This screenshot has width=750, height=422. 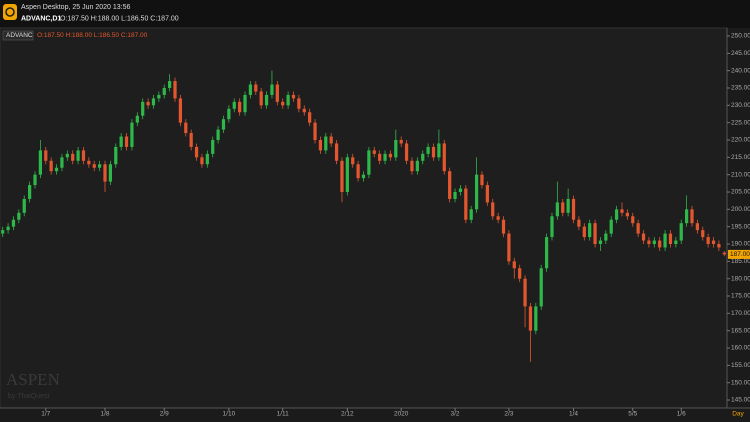 What do you see at coordinates (740, 192) in the screenshot?
I see `y-tick-label: 205.00` at bounding box center [740, 192].